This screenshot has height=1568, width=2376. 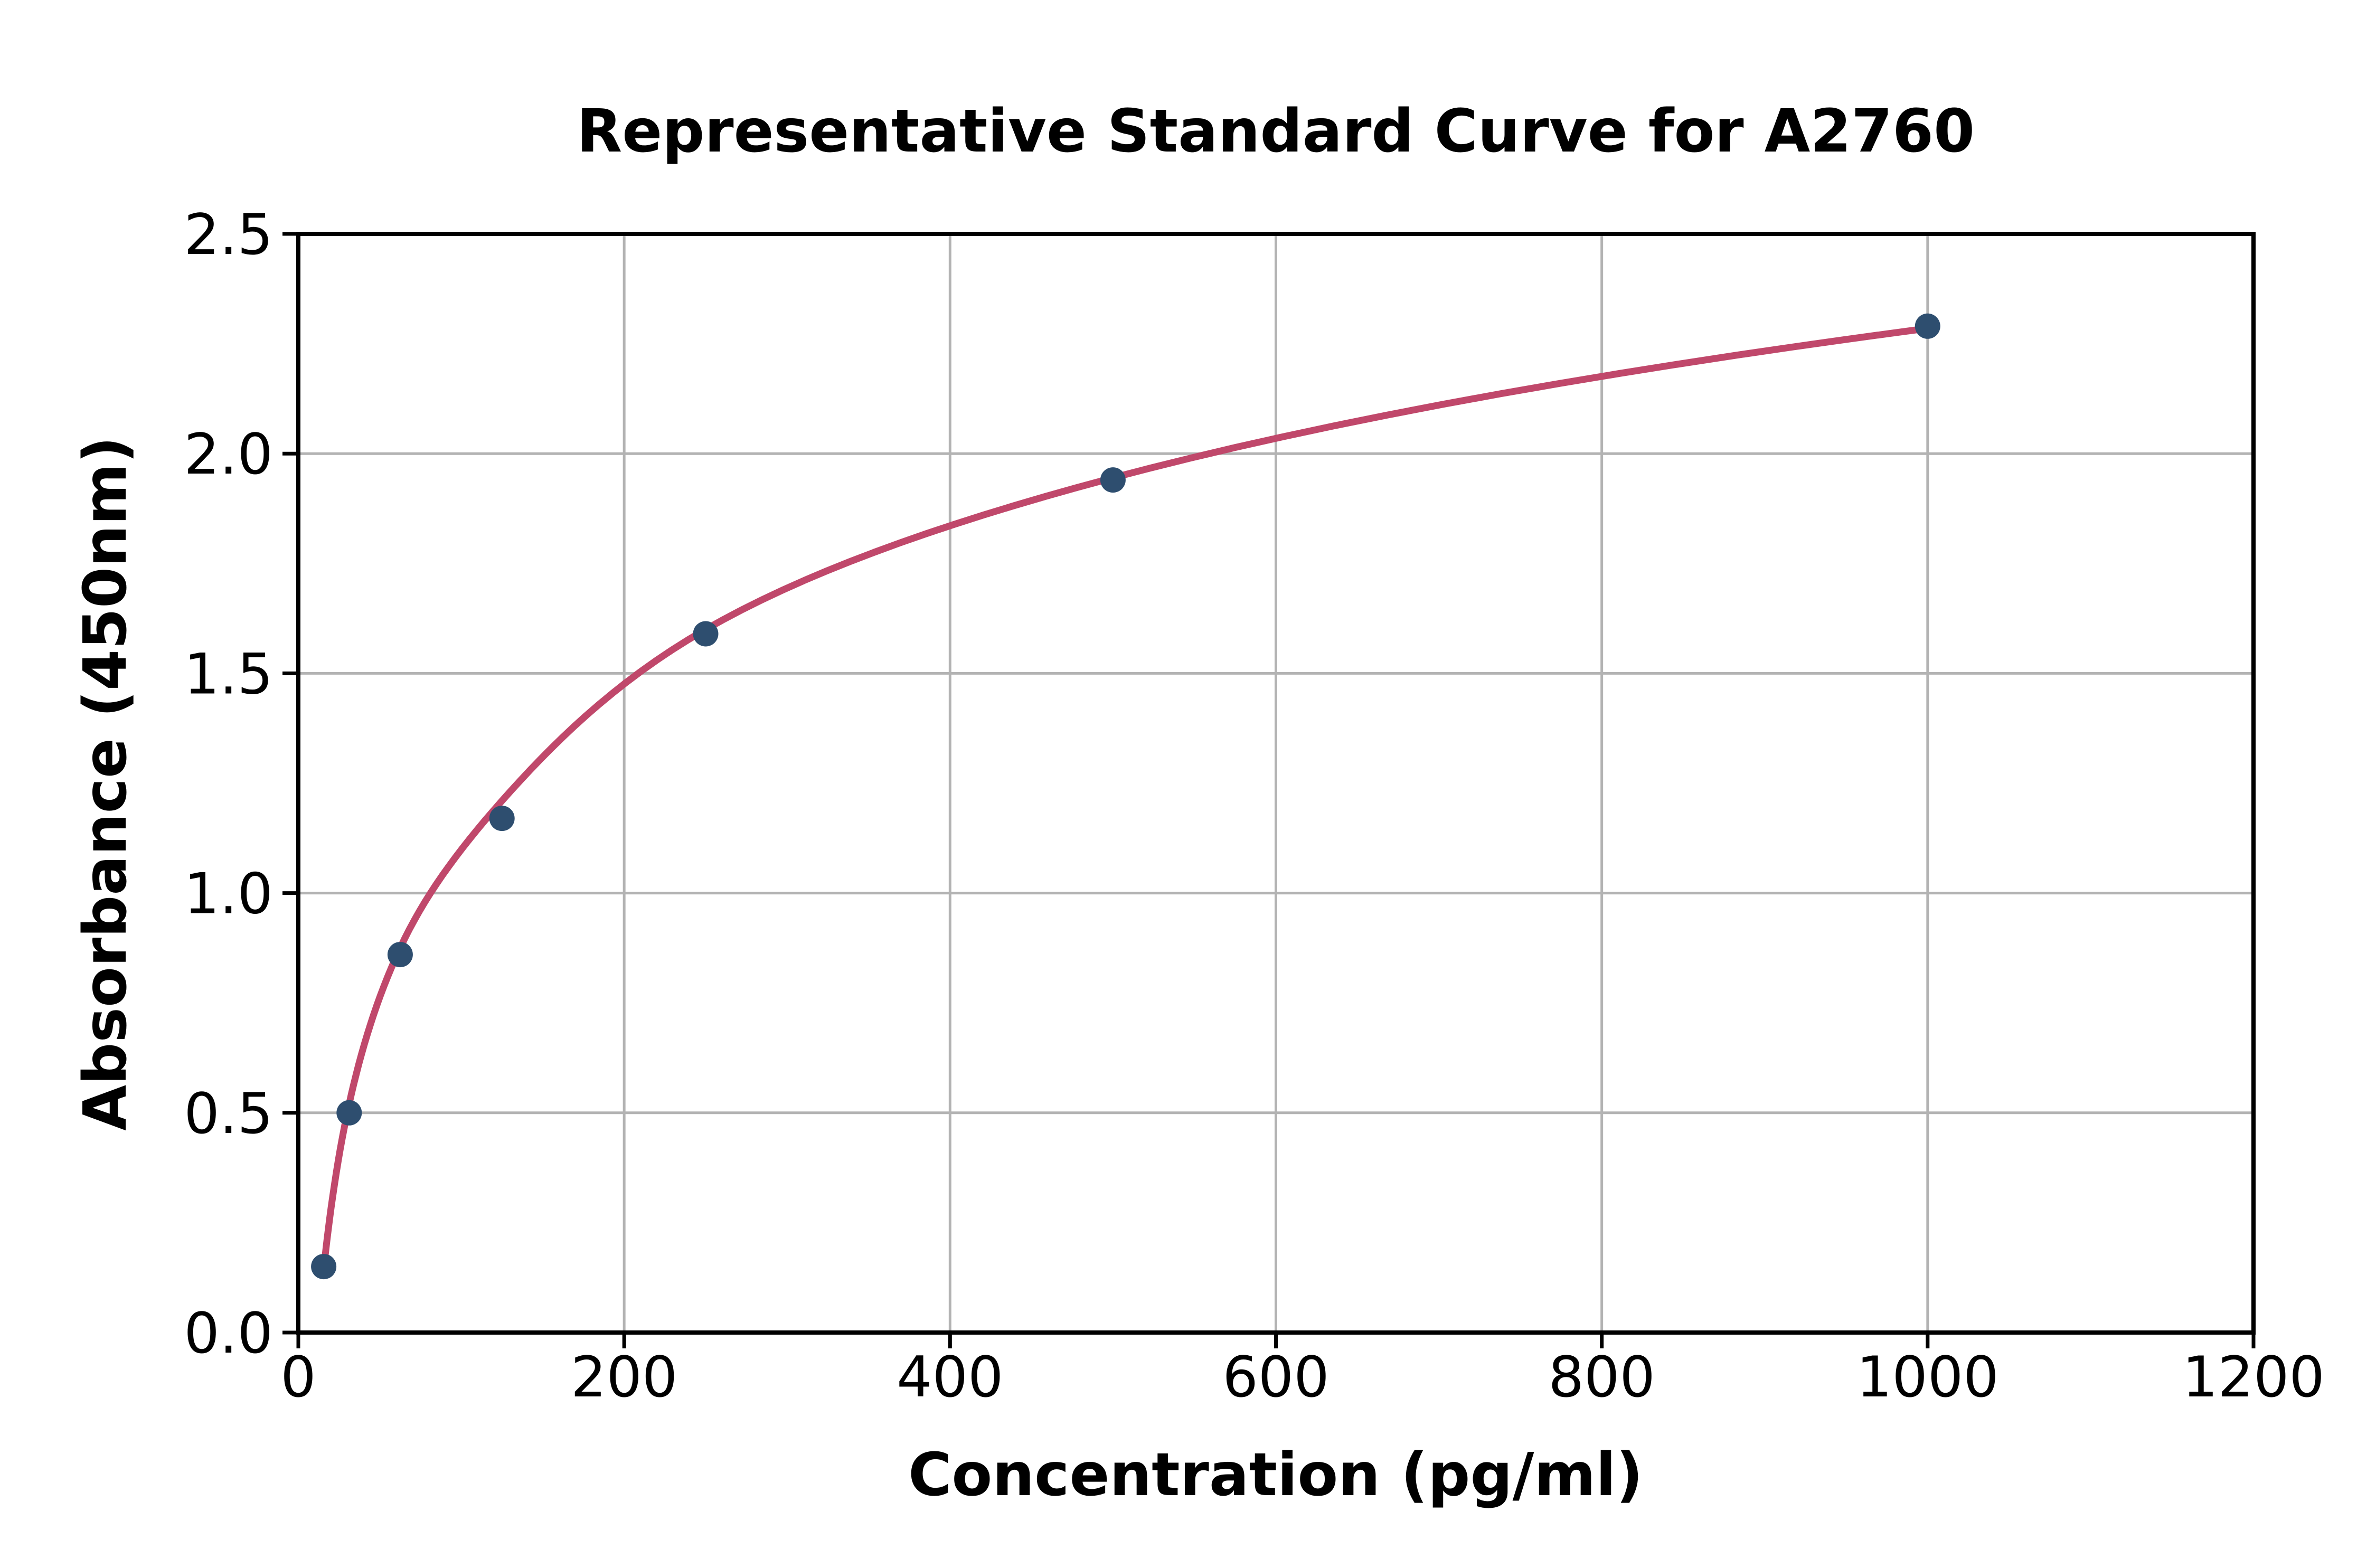 What do you see at coordinates (950, 1377) in the screenshot?
I see `x-tick-label: 400` at bounding box center [950, 1377].